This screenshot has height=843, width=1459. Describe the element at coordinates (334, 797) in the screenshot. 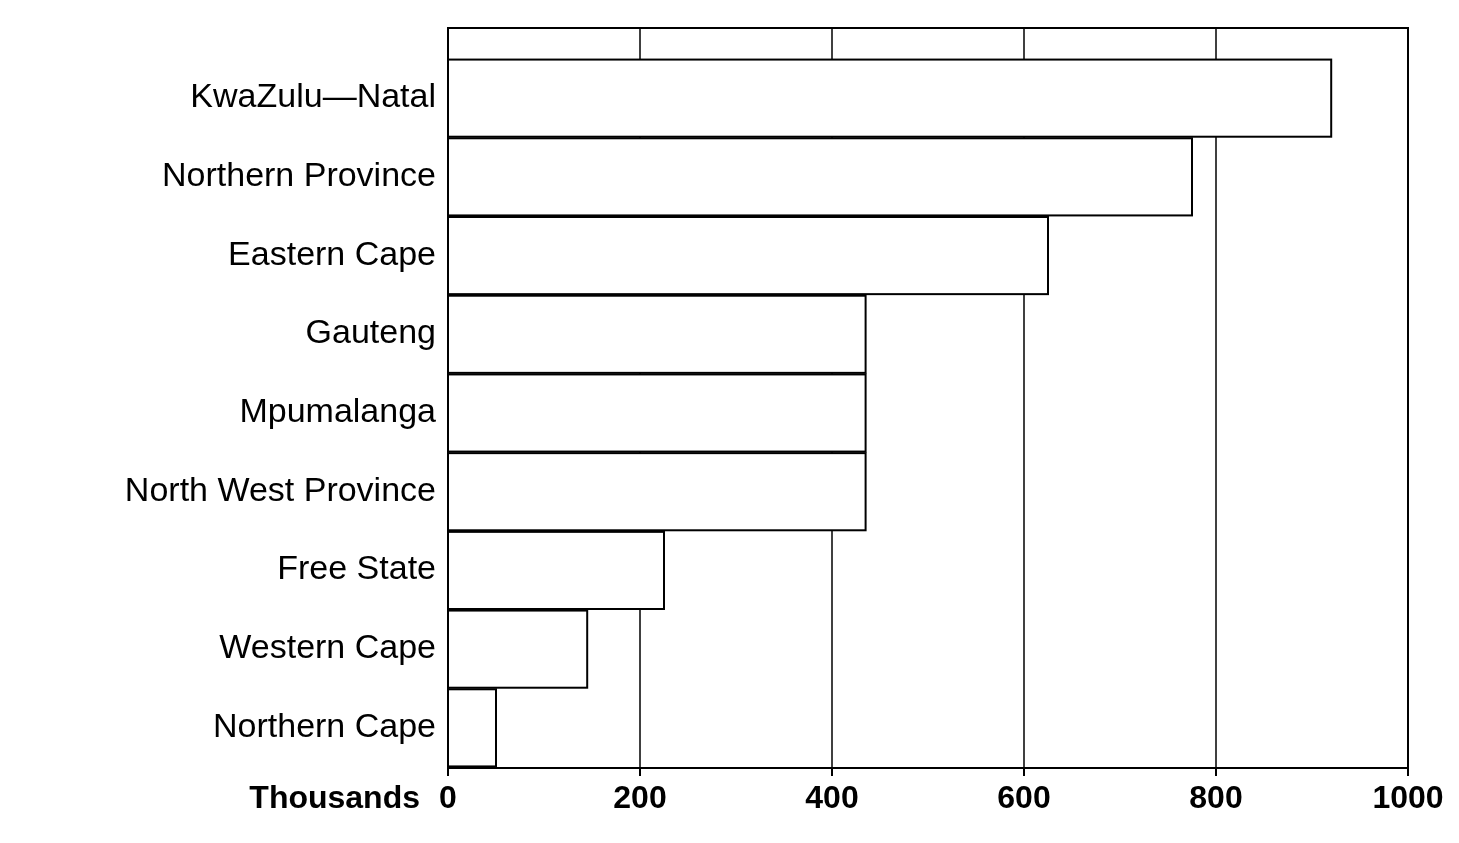

I see `x-axis-title: Thousands` at that location.